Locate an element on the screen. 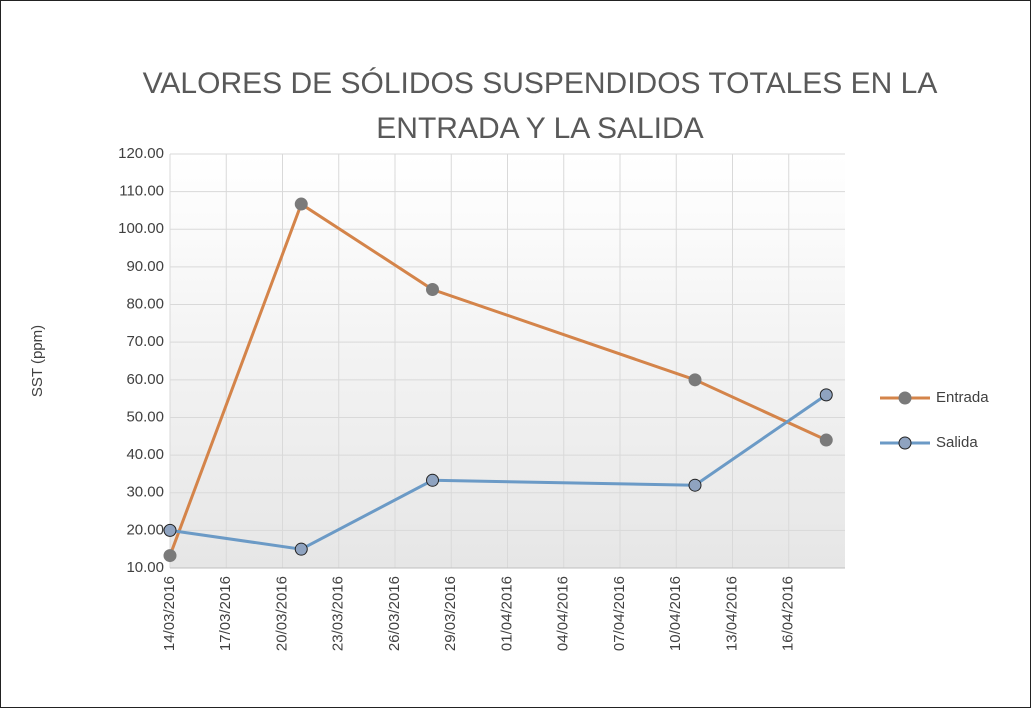  legend-label: Entrada is located at coordinates (962, 397).